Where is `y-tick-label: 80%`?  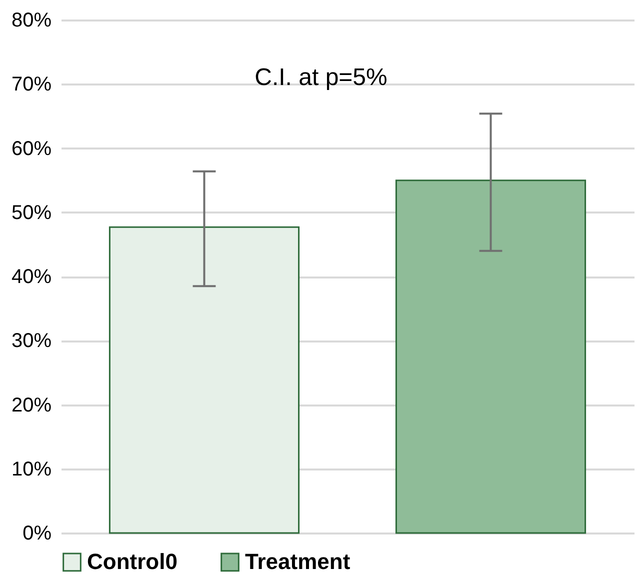 y-tick-label: 80% is located at coordinates (31, 21).